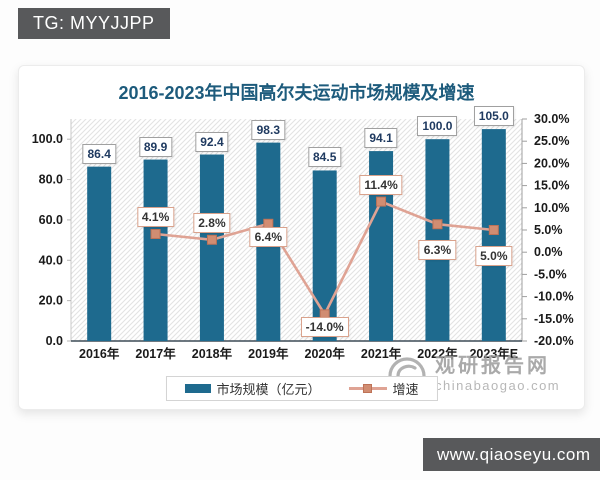 Image resolution: width=600 pixels, height=480 pixels. What do you see at coordinates (155, 233) in the screenshot?
I see `growth-marker-2017年` at bounding box center [155, 233].